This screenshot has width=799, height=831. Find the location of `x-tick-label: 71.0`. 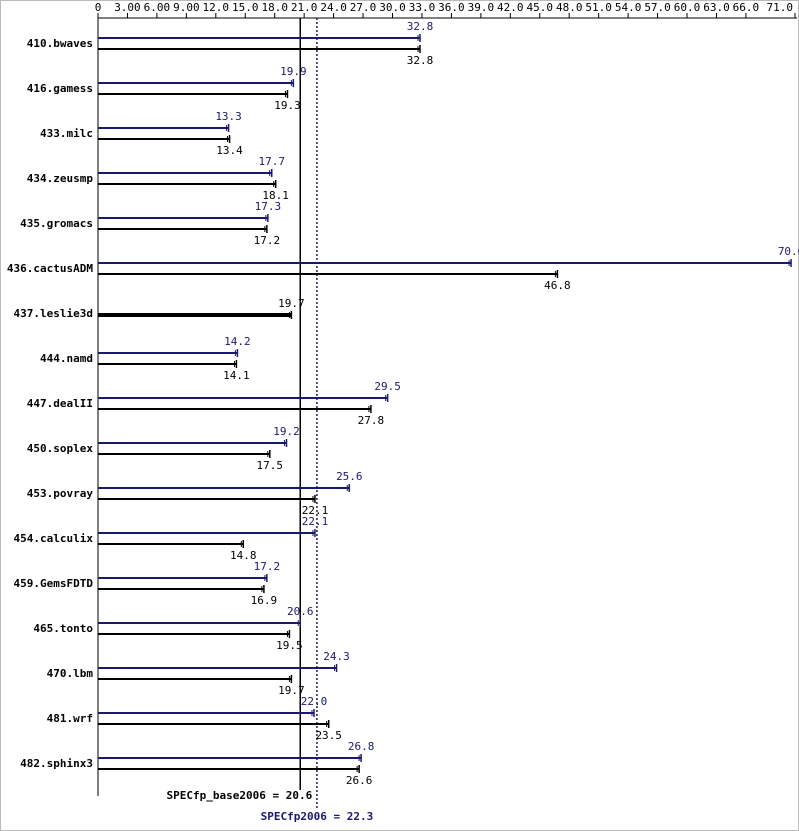

x-tick-label: 71.0 is located at coordinates (780, 7).